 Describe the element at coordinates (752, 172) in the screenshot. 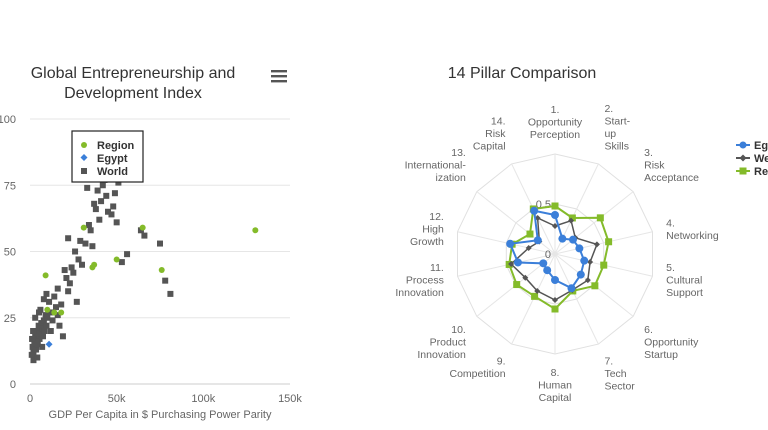

I see `legend-item-re: Re` at that location.